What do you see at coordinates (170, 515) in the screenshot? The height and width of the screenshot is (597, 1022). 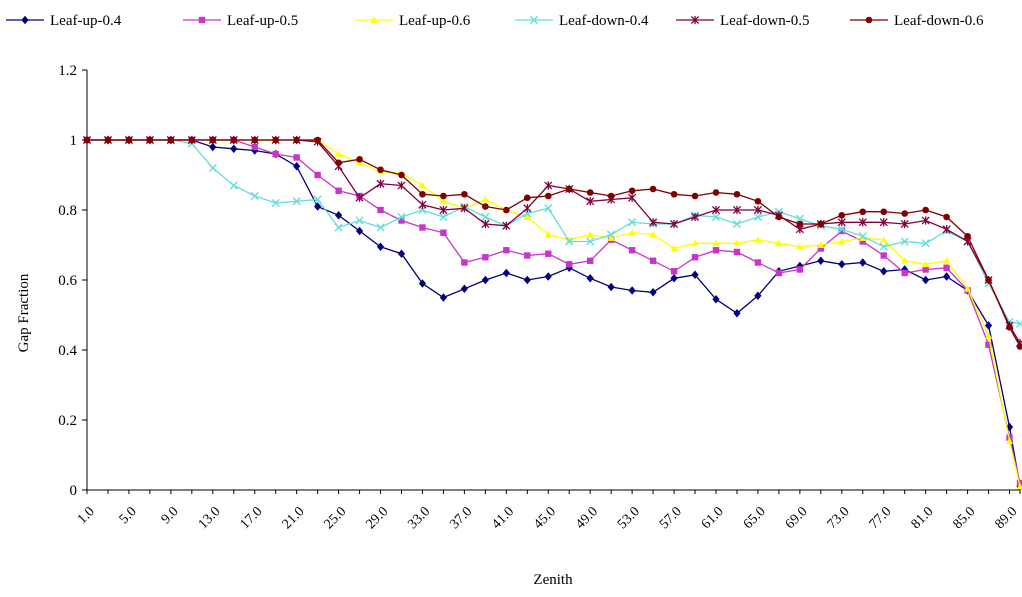 I see `x-tick-label: 9.0` at bounding box center [170, 515].